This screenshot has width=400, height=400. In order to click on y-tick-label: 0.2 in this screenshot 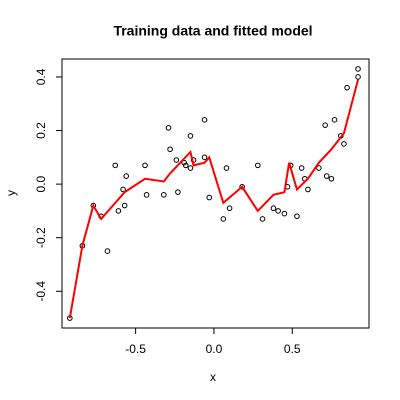, I will do `click(41, 130)`.